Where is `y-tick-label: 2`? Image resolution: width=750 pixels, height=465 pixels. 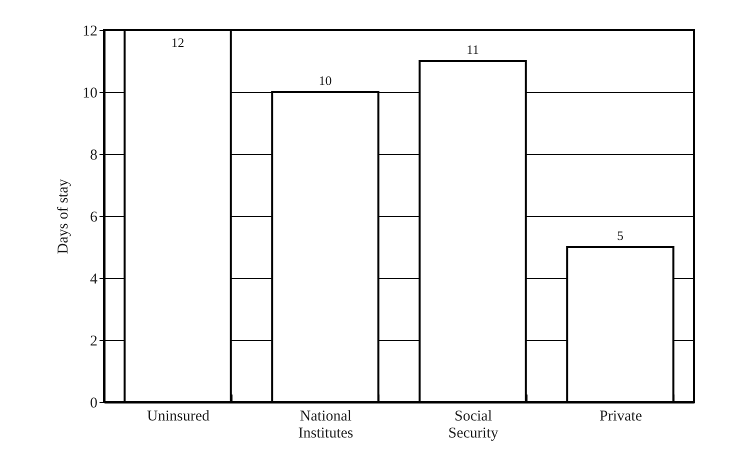 y-tick-label: 2 is located at coordinates (94, 342).